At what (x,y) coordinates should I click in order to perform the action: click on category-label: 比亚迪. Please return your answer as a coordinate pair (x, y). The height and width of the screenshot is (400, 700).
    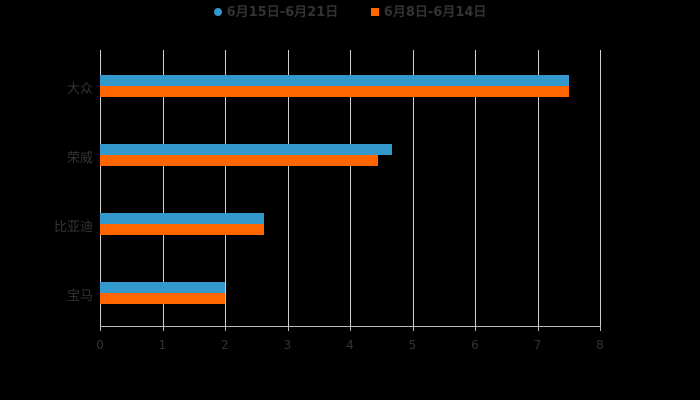
    Looking at the image, I should click on (73, 227).